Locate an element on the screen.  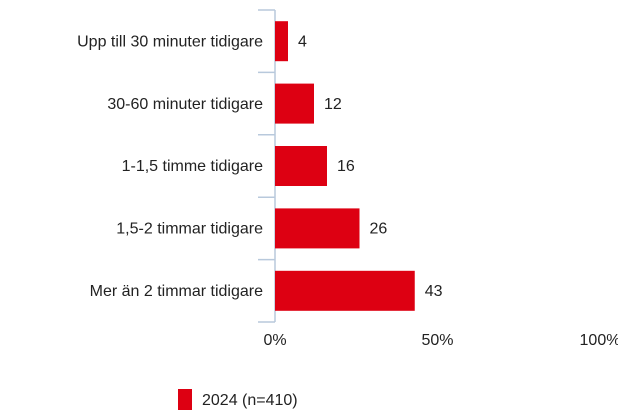
x-tick-label: 0% is located at coordinates (274, 340).